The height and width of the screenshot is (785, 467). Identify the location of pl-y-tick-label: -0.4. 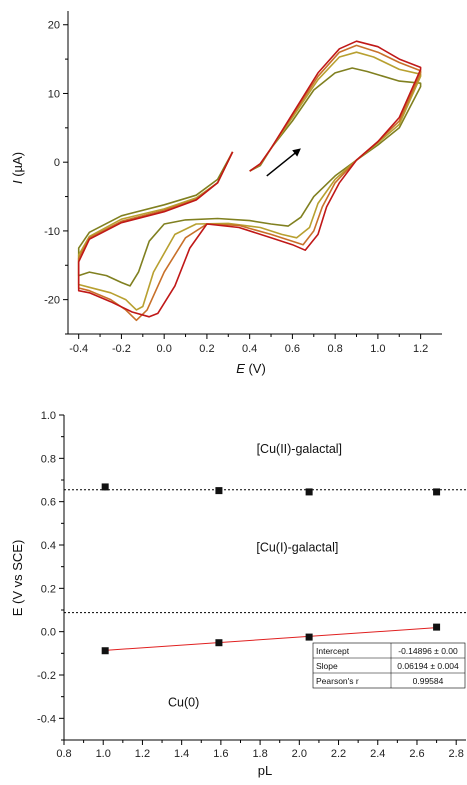
(46, 719).